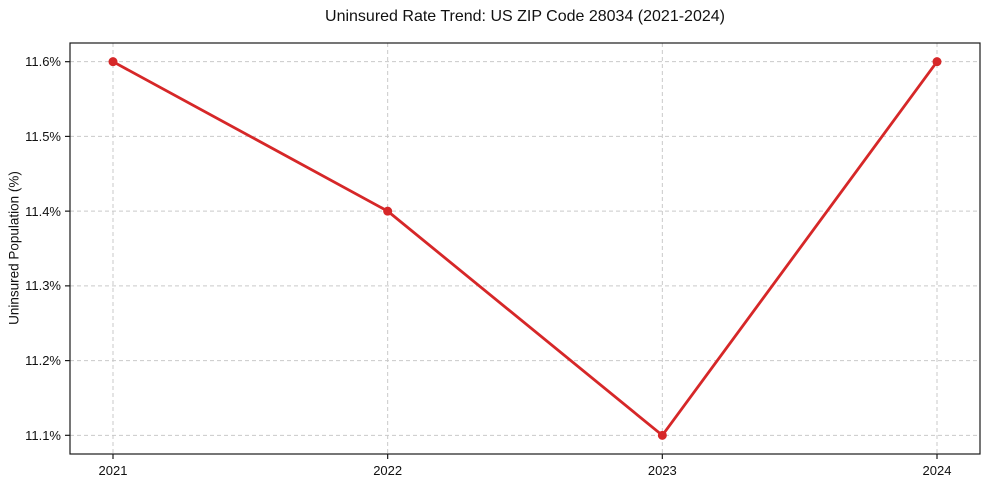  What do you see at coordinates (43, 211) in the screenshot?
I see `y-tick-label: 11.4%` at bounding box center [43, 211].